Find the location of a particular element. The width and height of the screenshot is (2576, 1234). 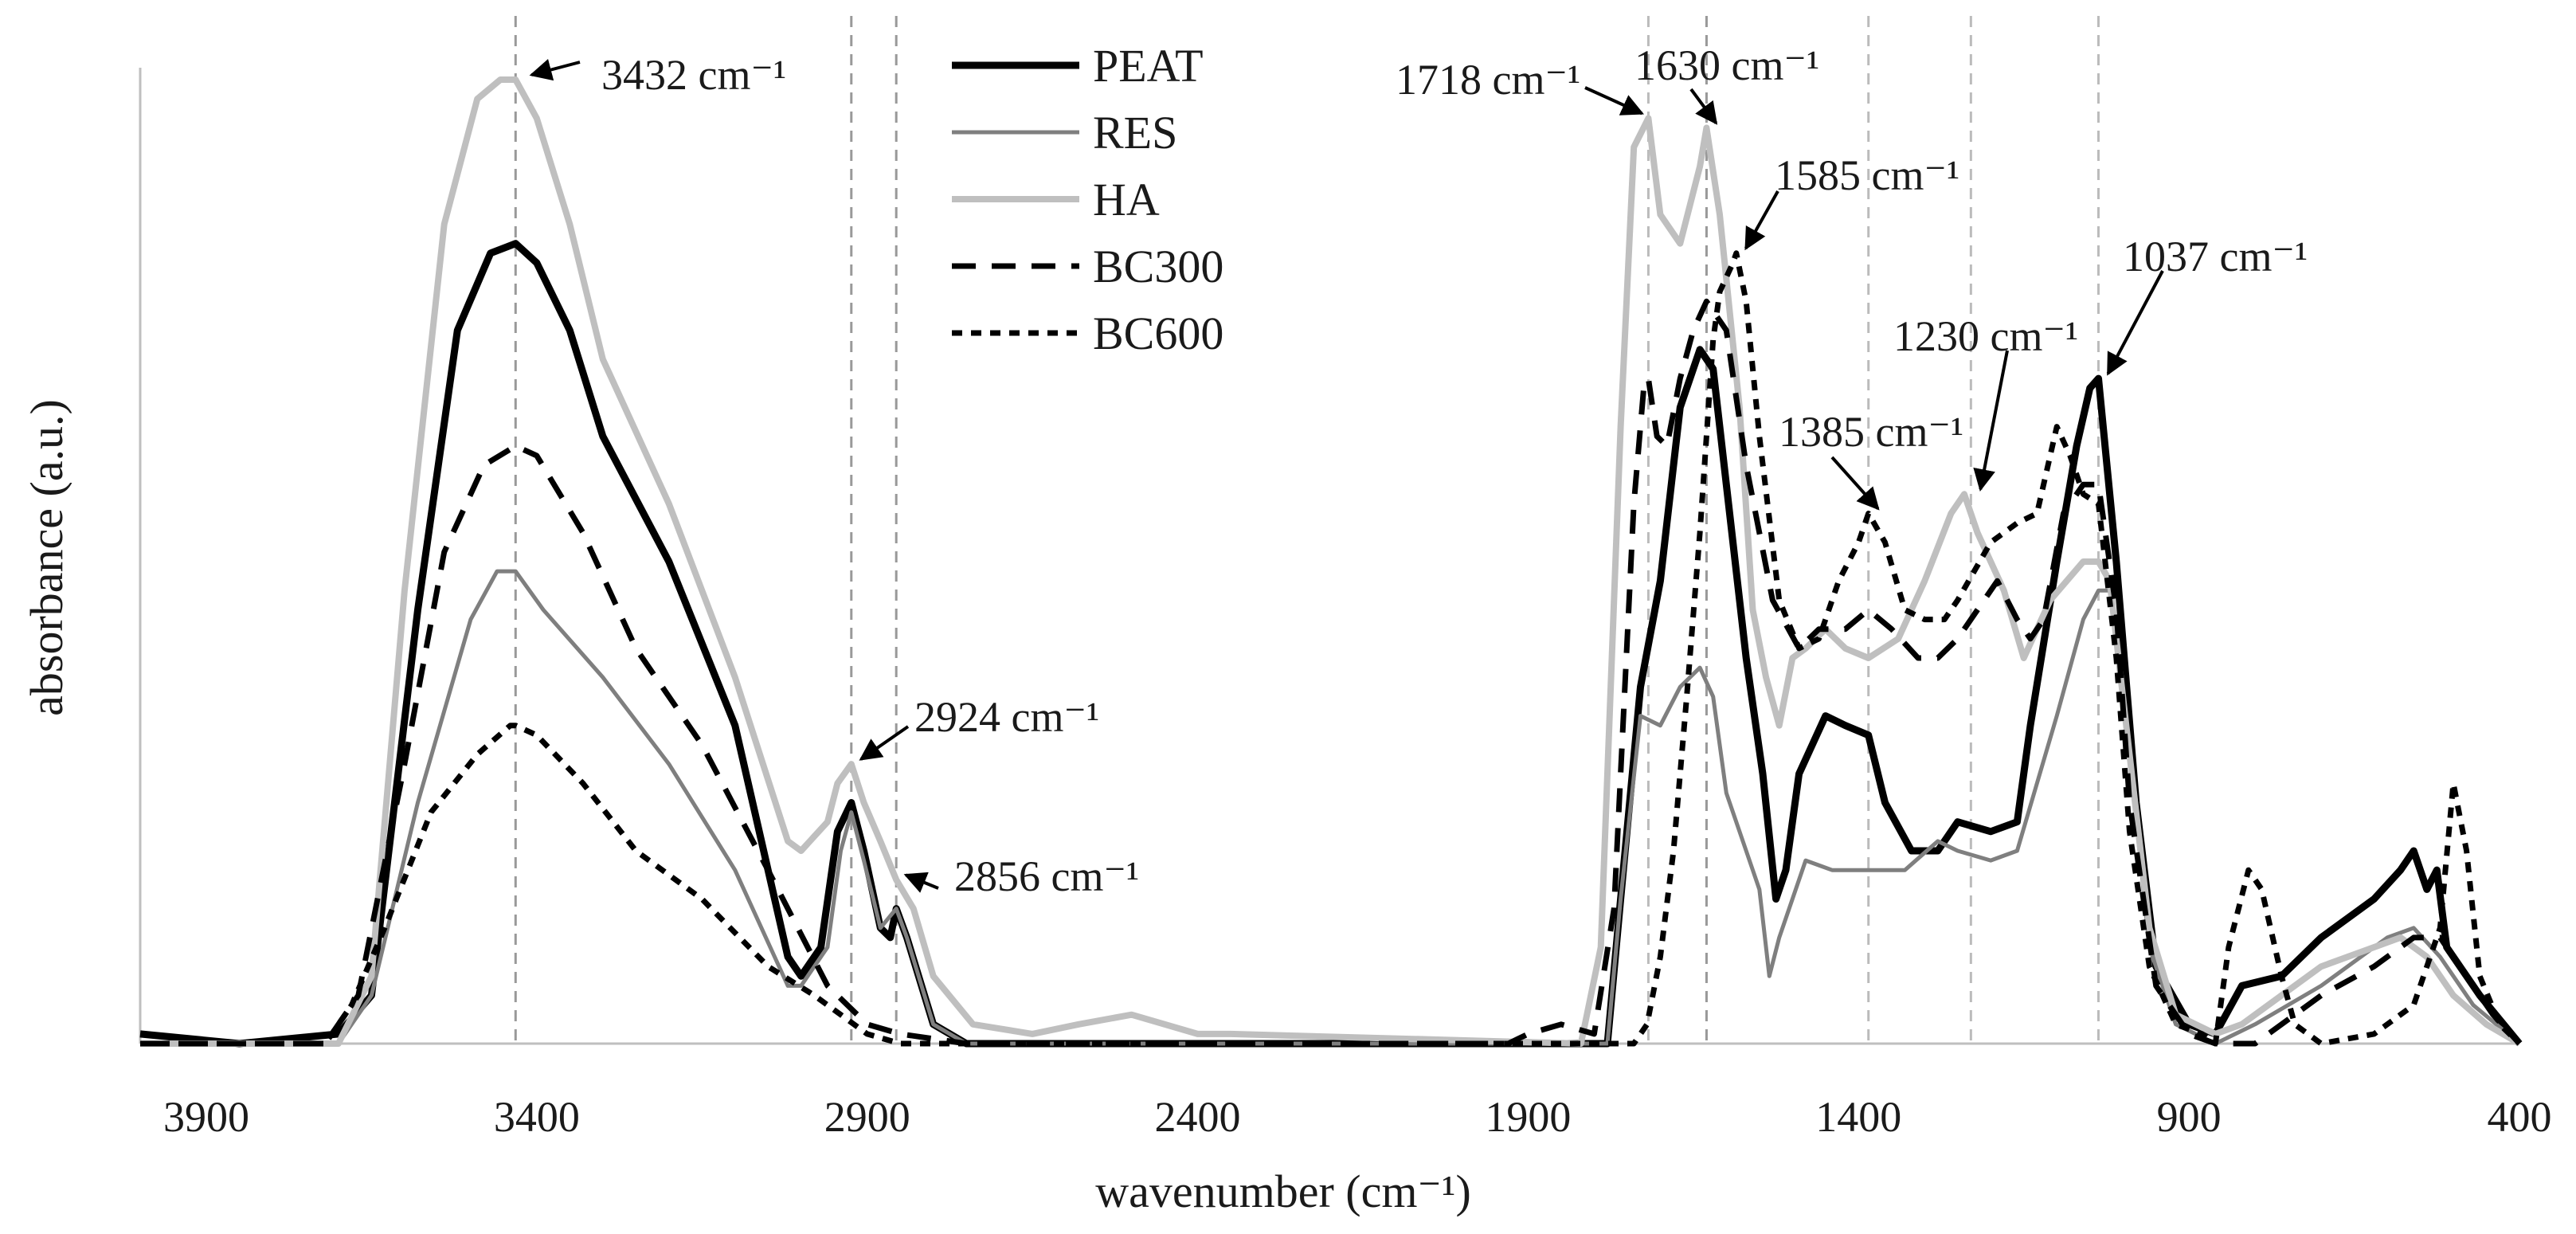

annotation-arrow-2856-cm is located at coordinates (921, 882).